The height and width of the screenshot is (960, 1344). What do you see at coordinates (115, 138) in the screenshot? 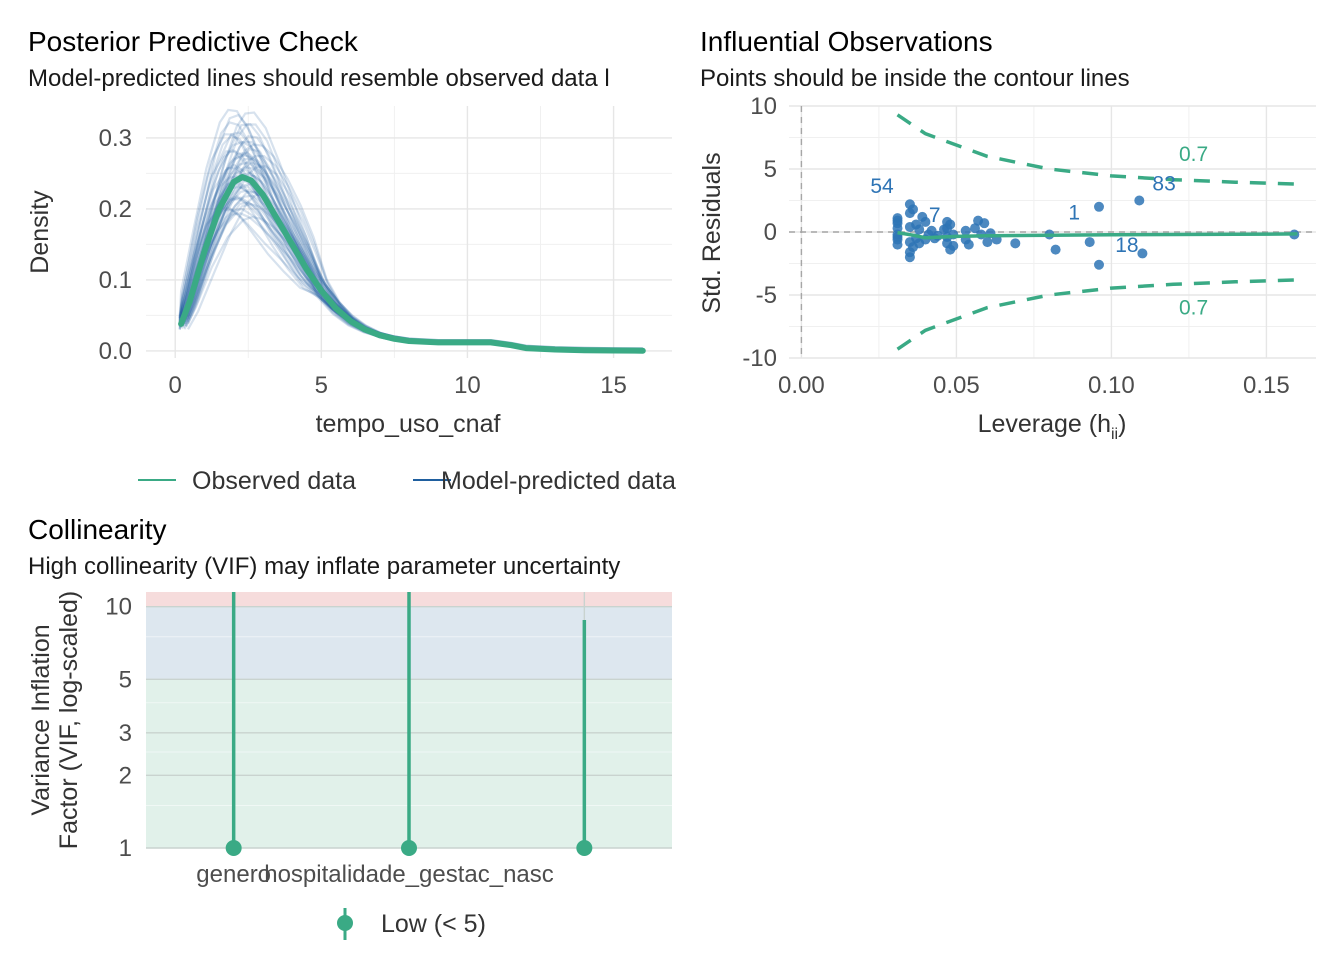
I see `ppc-y-tick-label: 0.3` at bounding box center [115, 138].